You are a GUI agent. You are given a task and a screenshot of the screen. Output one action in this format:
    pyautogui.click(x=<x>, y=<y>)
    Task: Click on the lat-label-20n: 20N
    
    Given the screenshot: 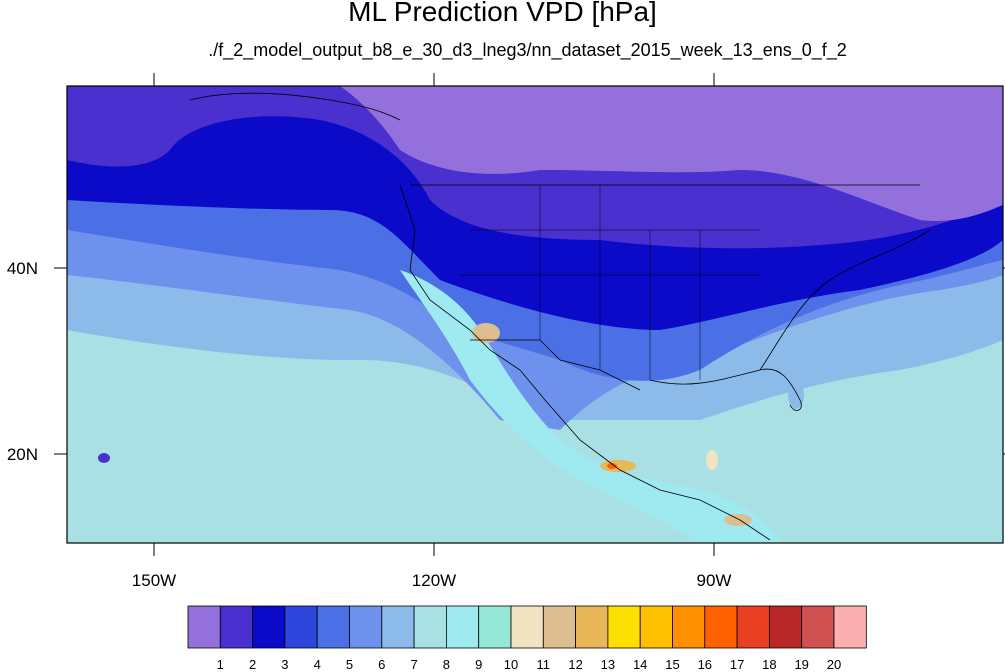 What is the action you would take?
    pyautogui.click(x=22, y=454)
    